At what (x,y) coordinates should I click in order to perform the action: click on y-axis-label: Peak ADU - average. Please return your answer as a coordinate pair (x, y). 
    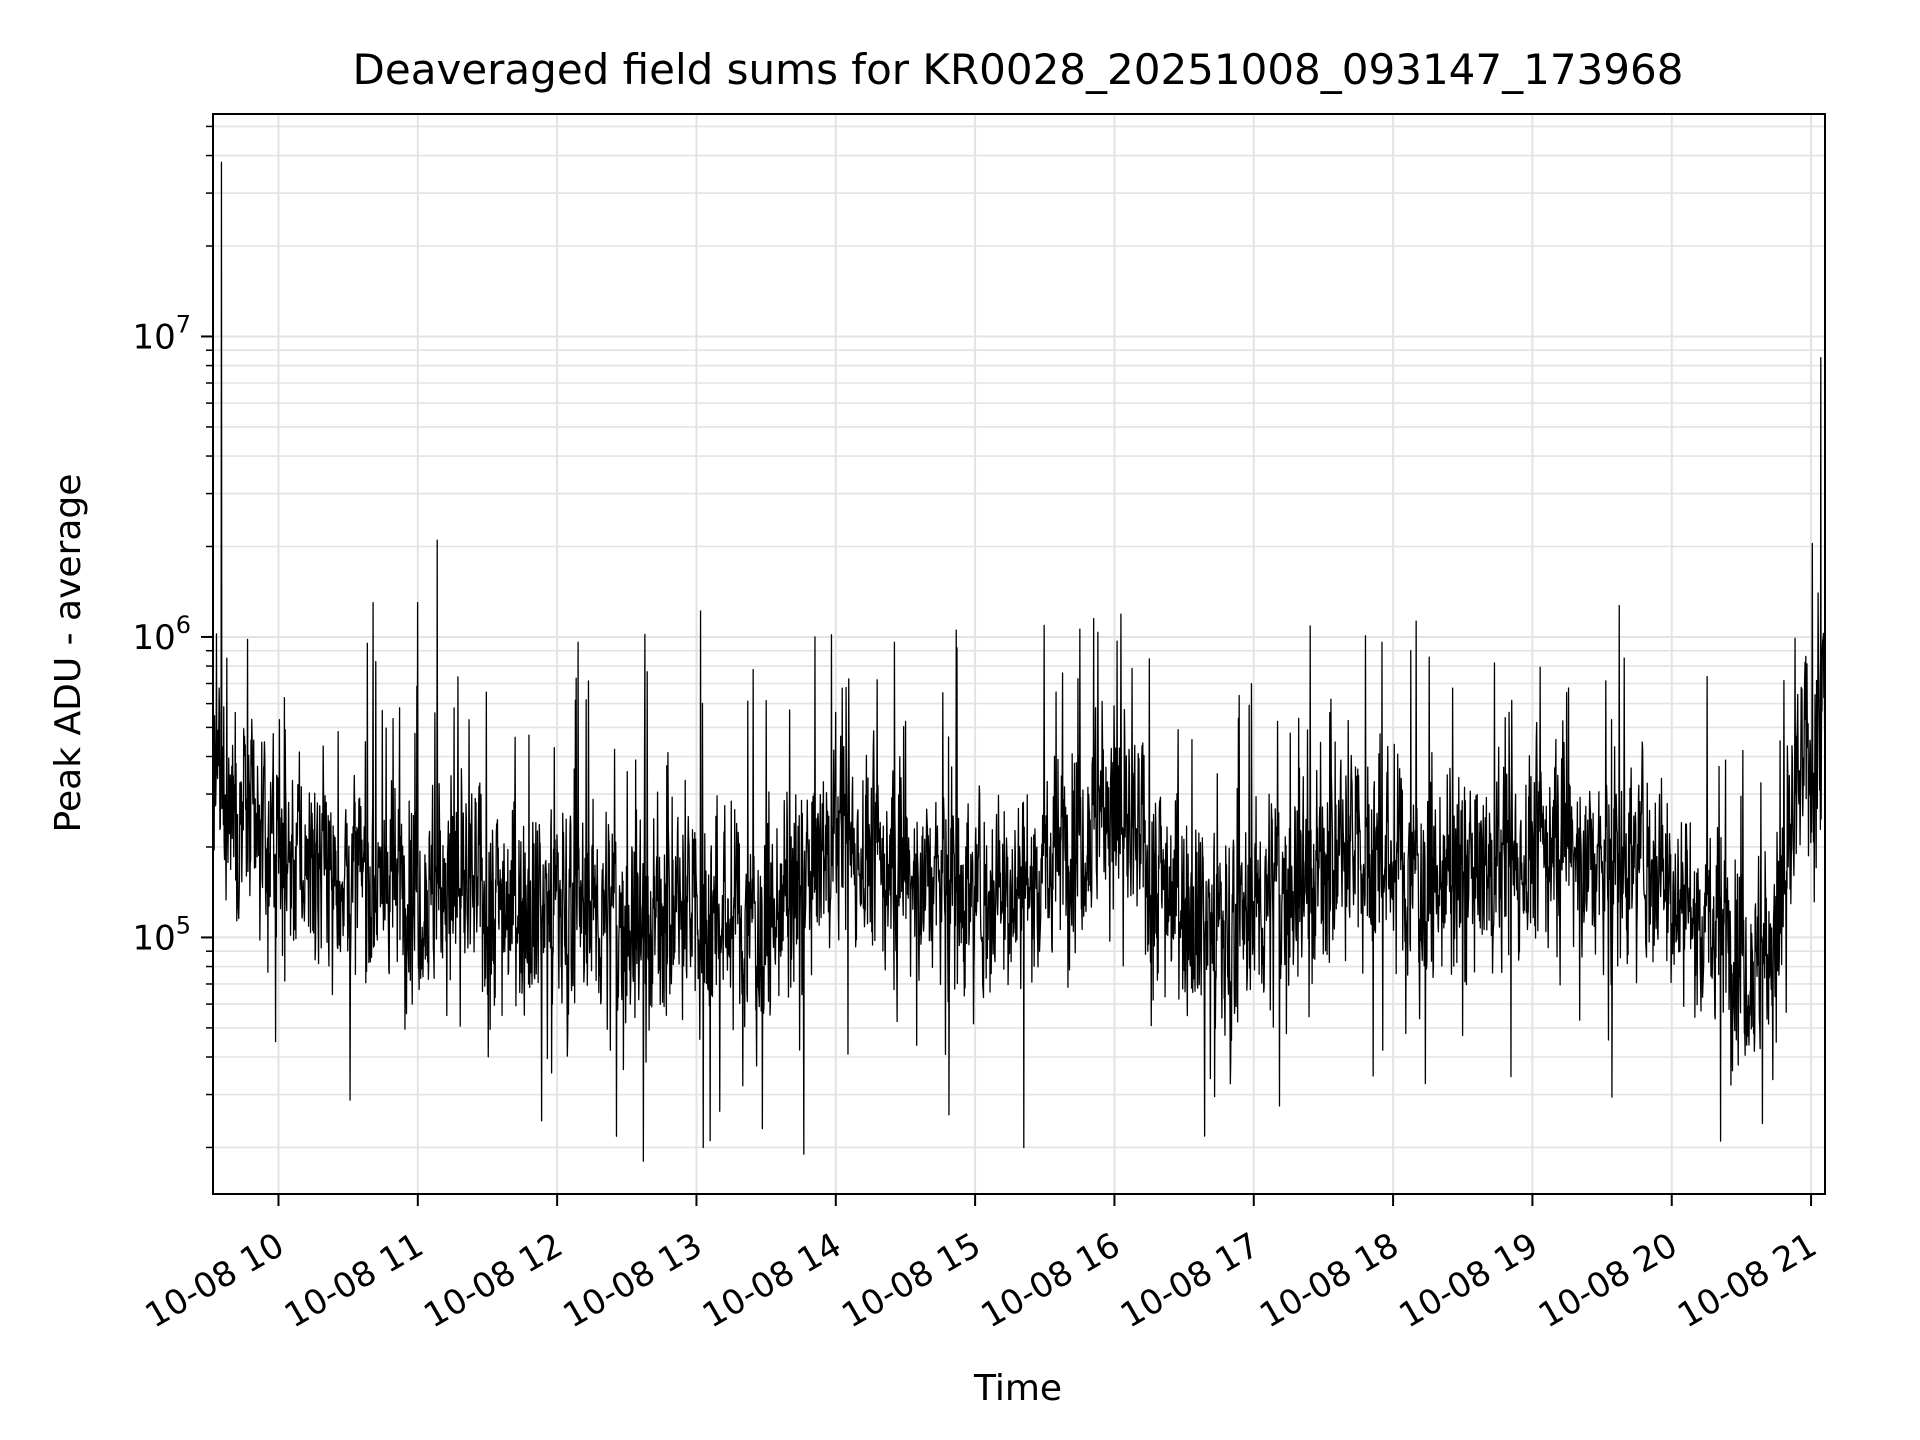
    Looking at the image, I should click on (68, 653).